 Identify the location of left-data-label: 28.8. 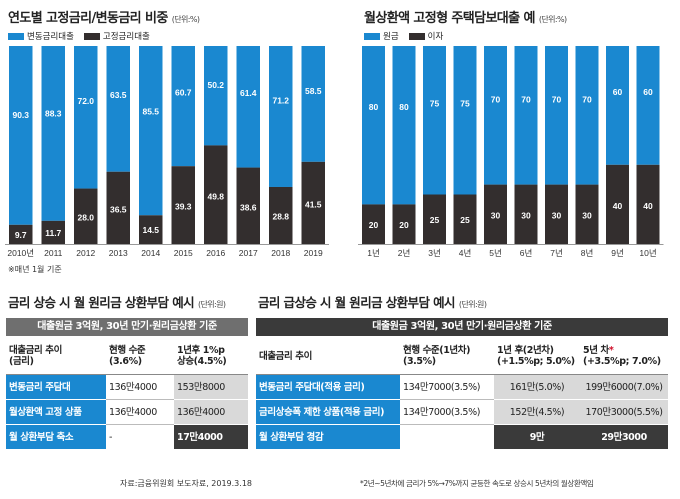
(280, 217).